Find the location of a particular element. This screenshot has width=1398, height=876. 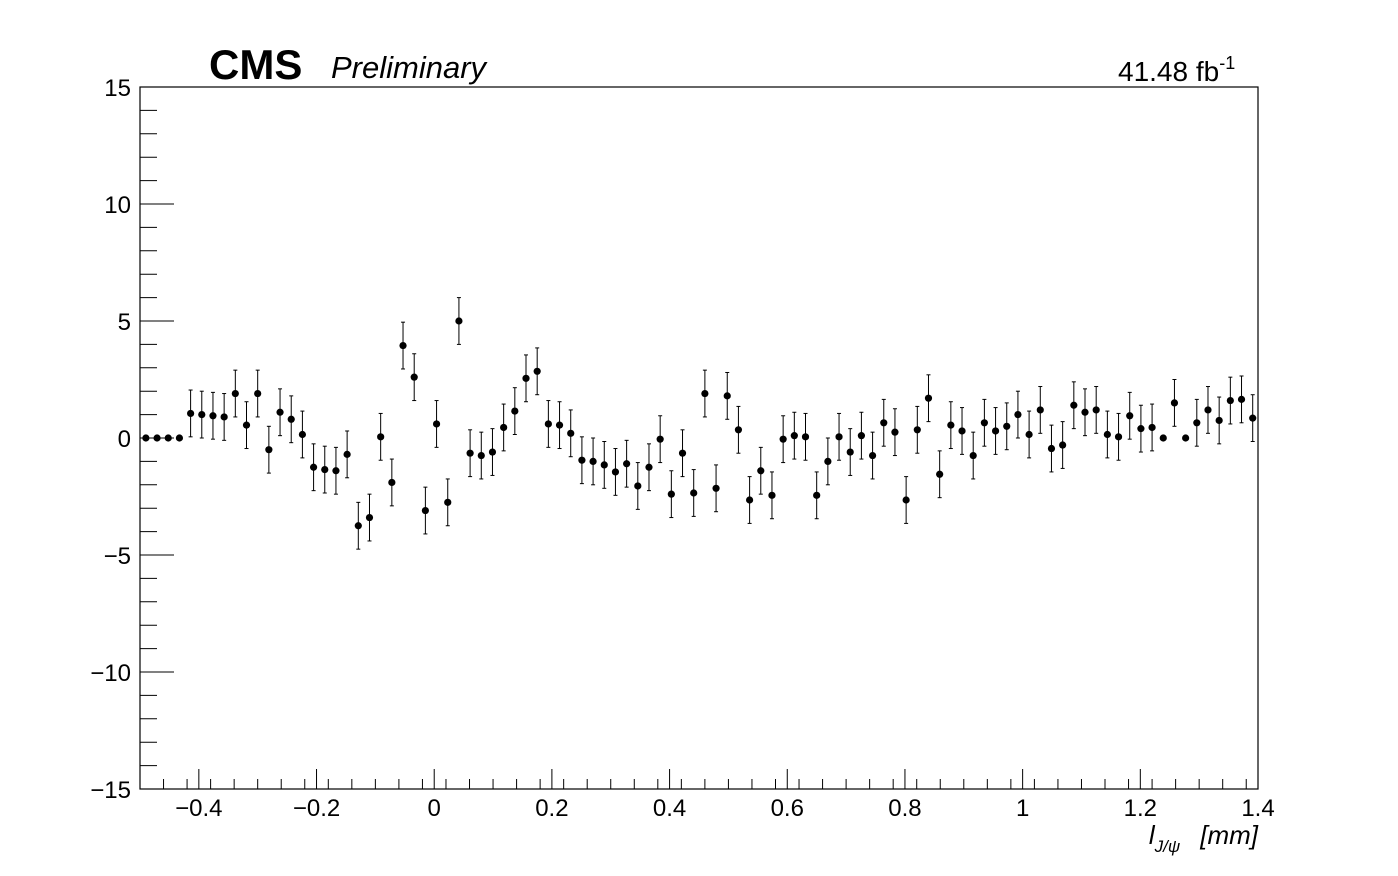

experiment-label: CMS is located at coordinates (255, 64).